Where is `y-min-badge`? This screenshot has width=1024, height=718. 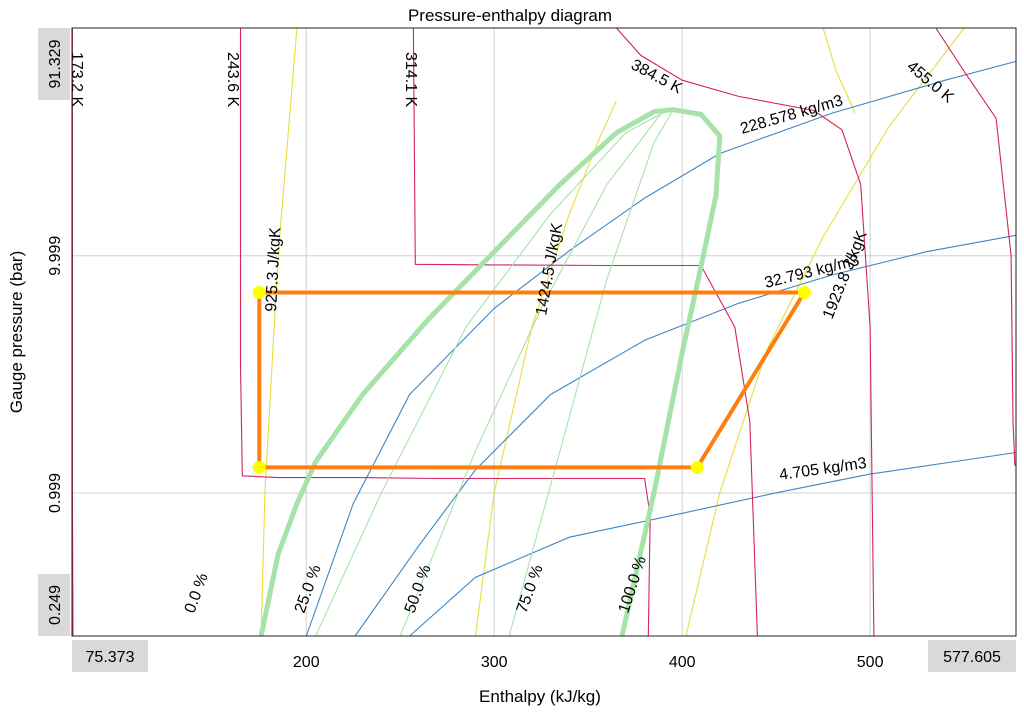
y-min-badge is located at coordinates (54, 605).